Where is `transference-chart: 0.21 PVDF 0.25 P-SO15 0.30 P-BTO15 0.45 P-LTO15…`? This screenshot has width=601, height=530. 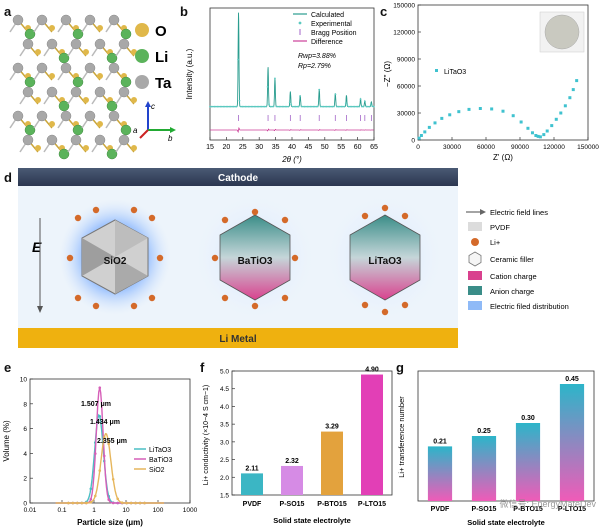 transference-chart: 0.21 PVDF 0.25 P-SO15 0.30 P-BTO15 0.45 P-LTO15… is located at coordinates (496, 448).